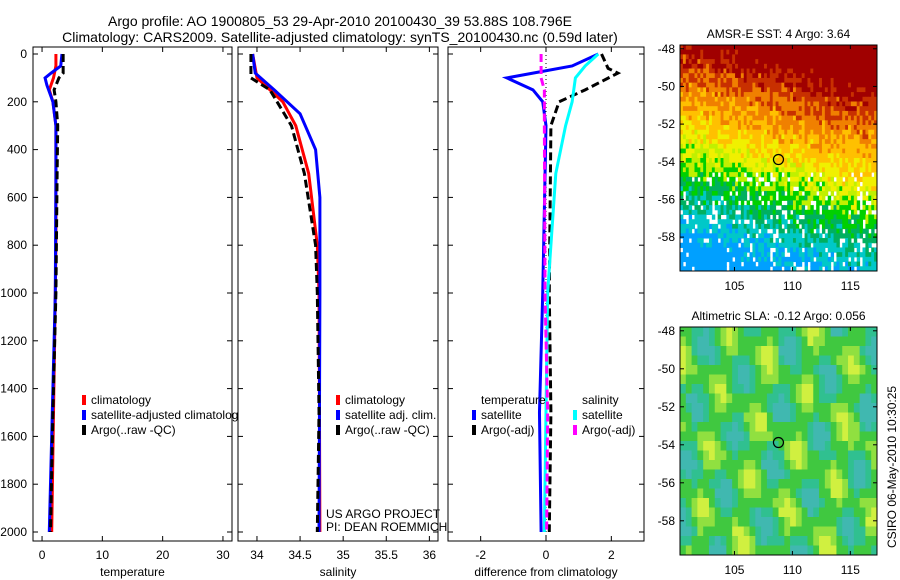 The image size is (900, 580). Describe the element at coordinates (778, 158) in the screenshot. I see `map-frame` at that location.